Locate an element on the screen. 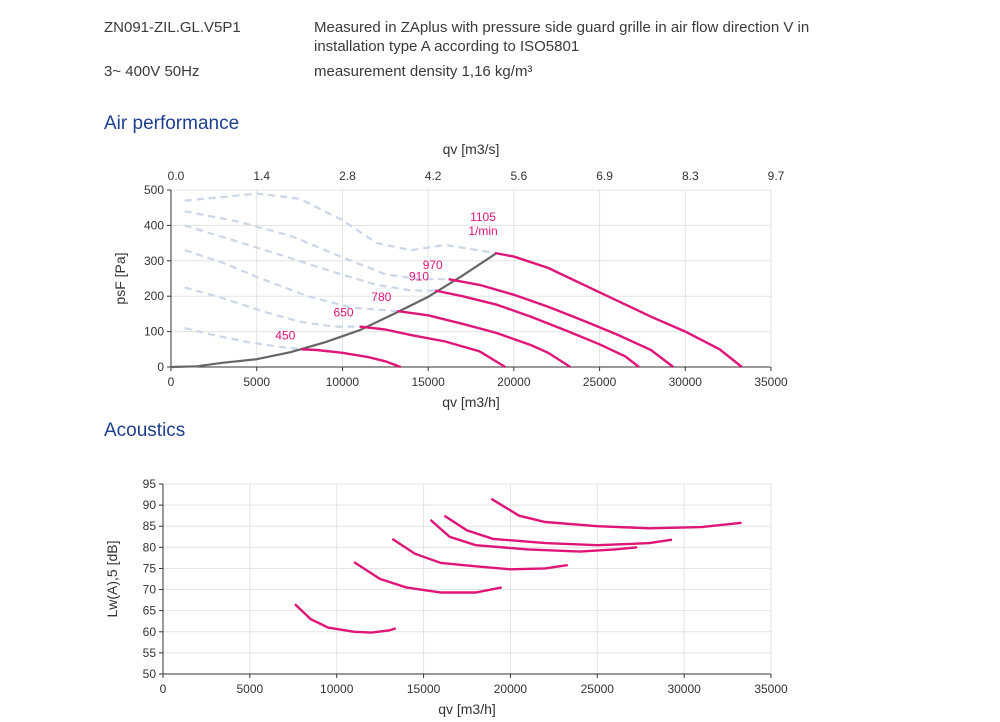 The image size is (1000, 722). air-xtick-label: 30000 is located at coordinates (686, 382).